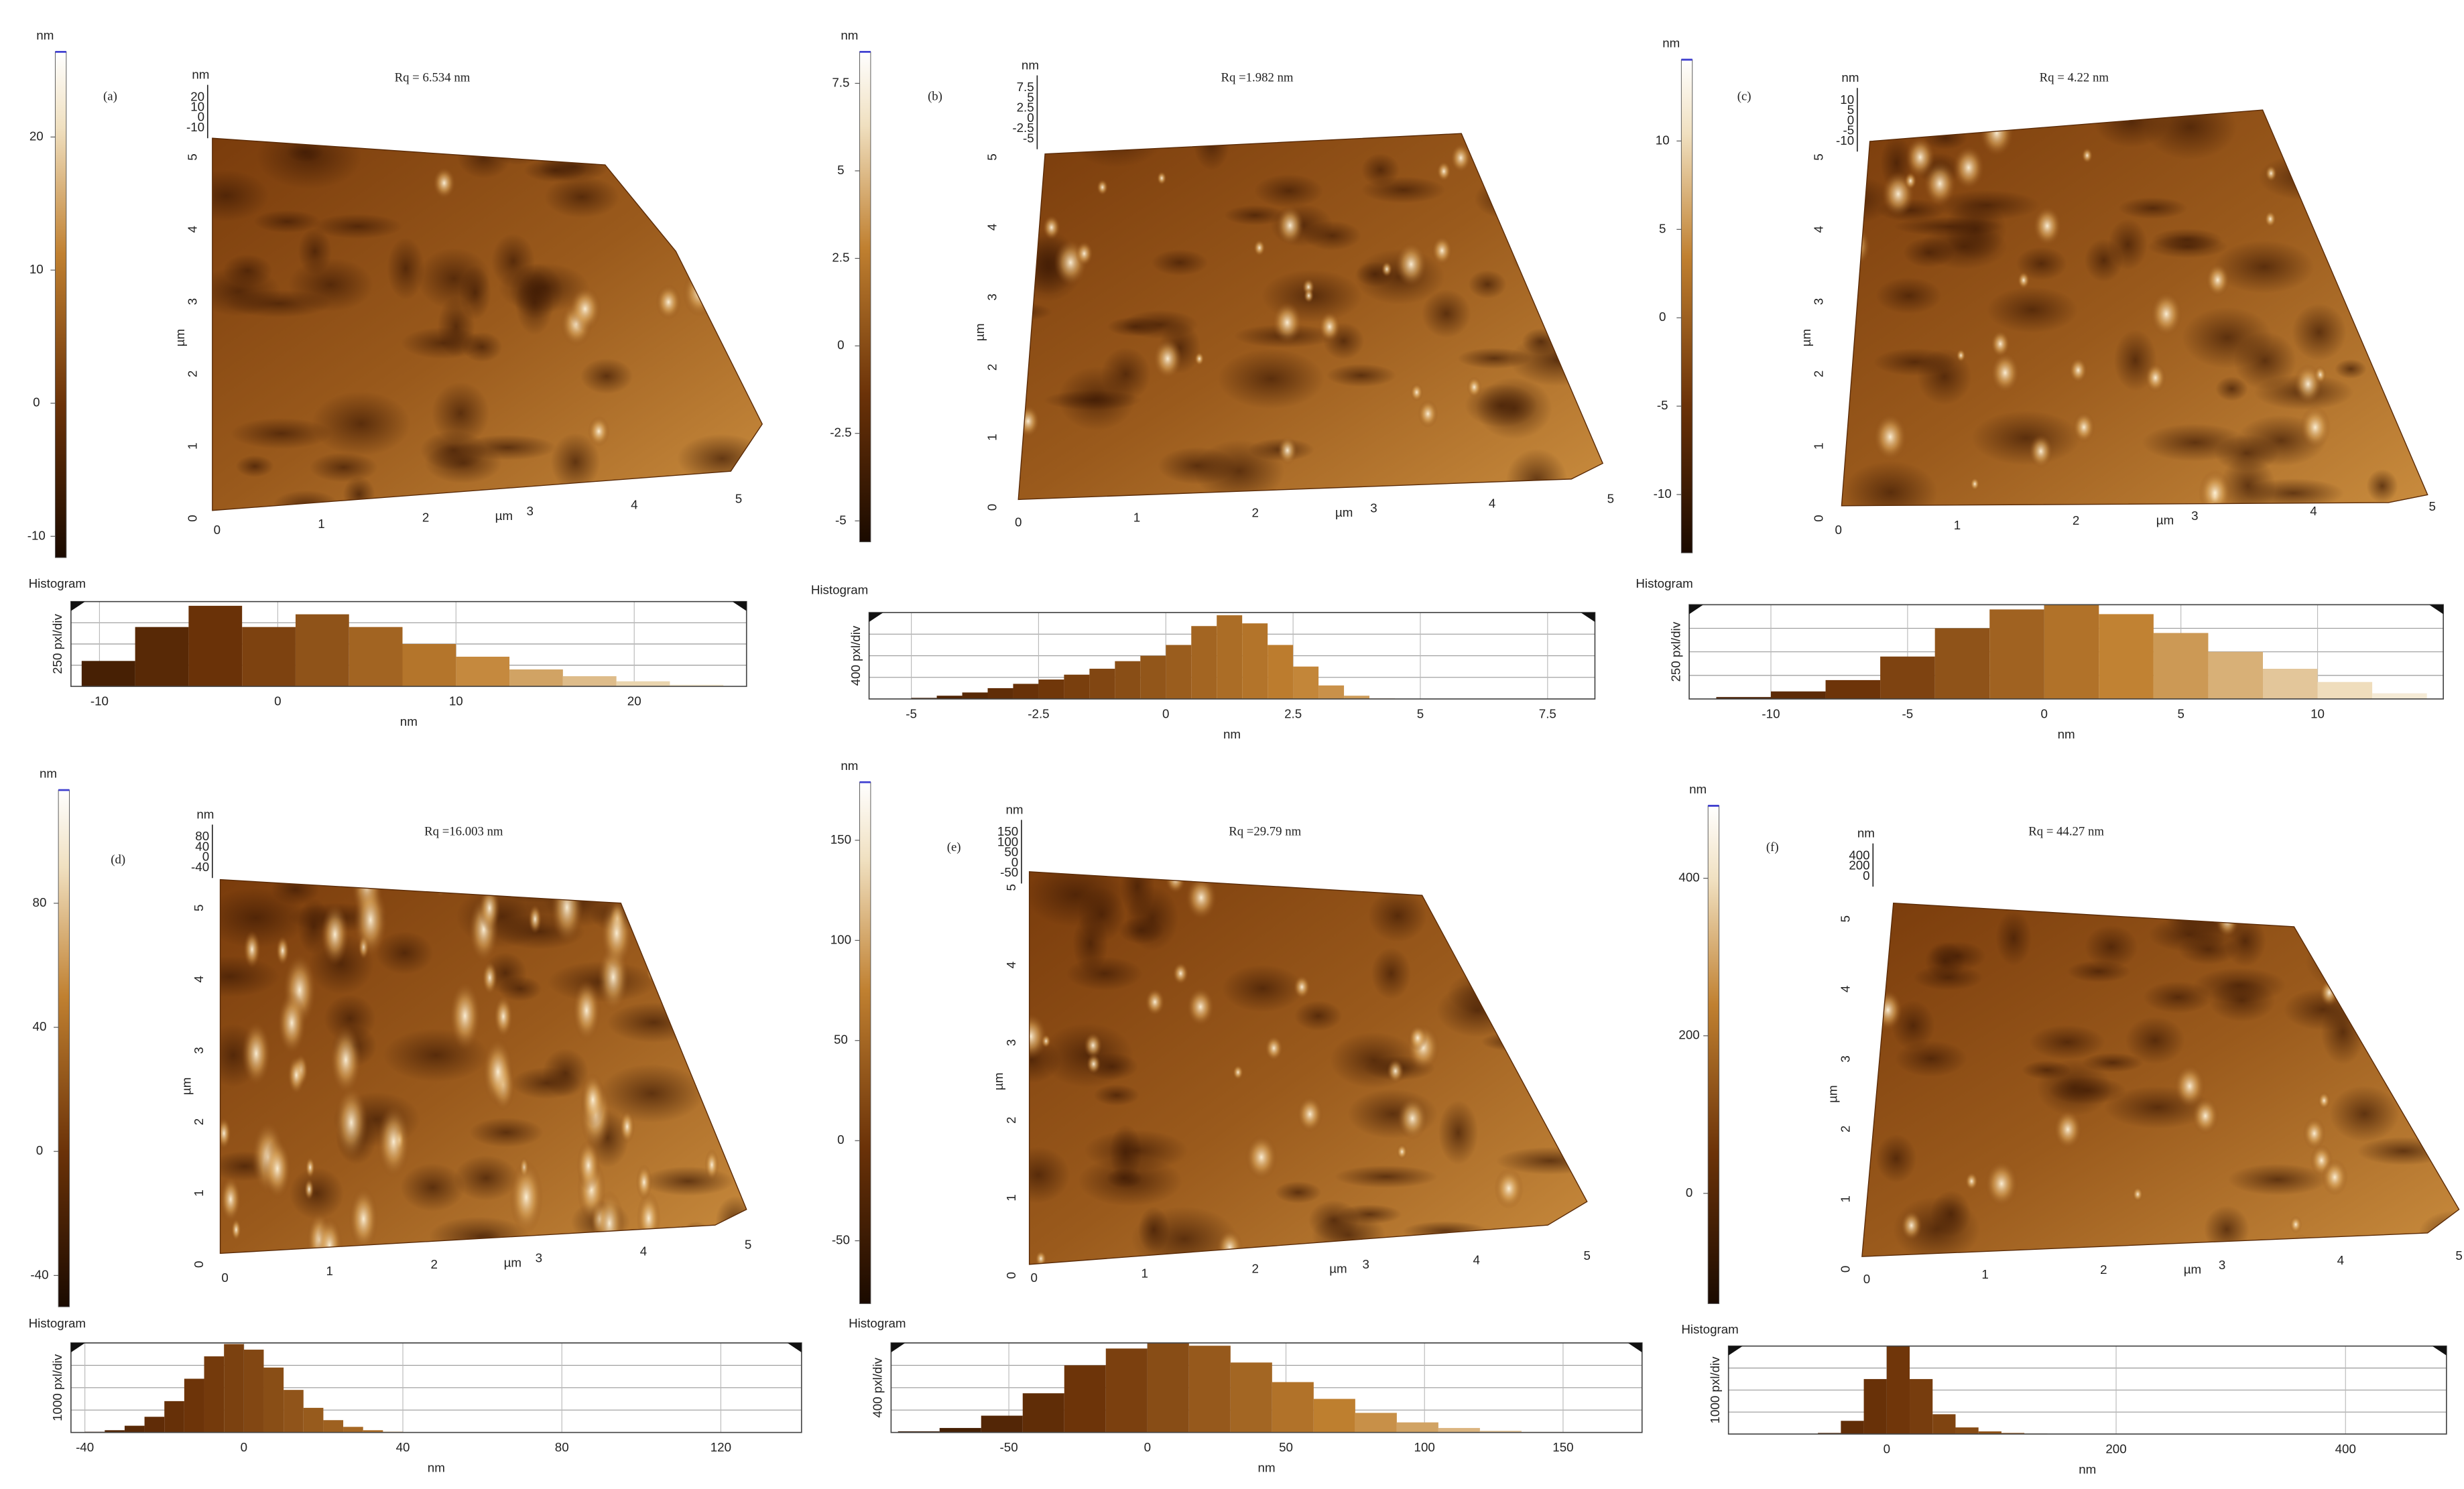 The height and width of the screenshot is (1489, 2464). Describe the element at coordinates (2115, 1448) in the screenshot. I see `histogram-x-tick-label: 200` at that location.